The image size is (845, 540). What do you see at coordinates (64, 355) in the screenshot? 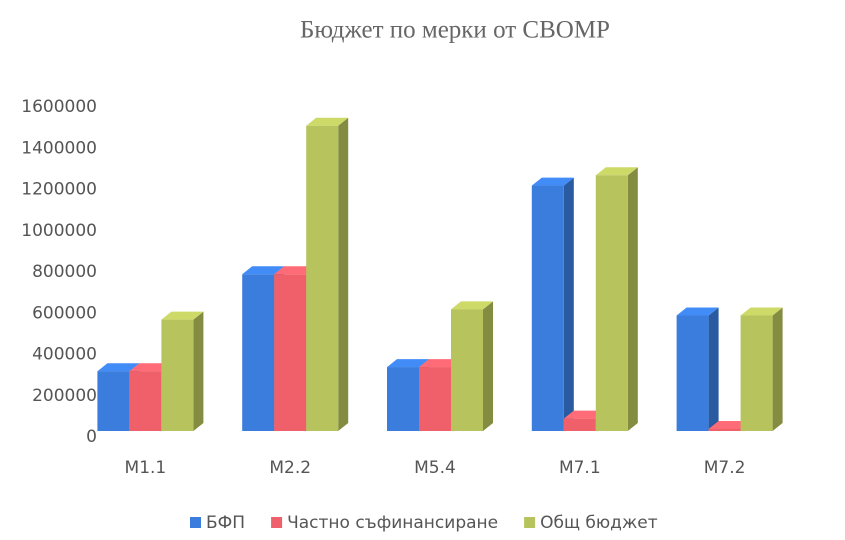
I see `y-tick-label: 400000` at bounding box center [64, 355].